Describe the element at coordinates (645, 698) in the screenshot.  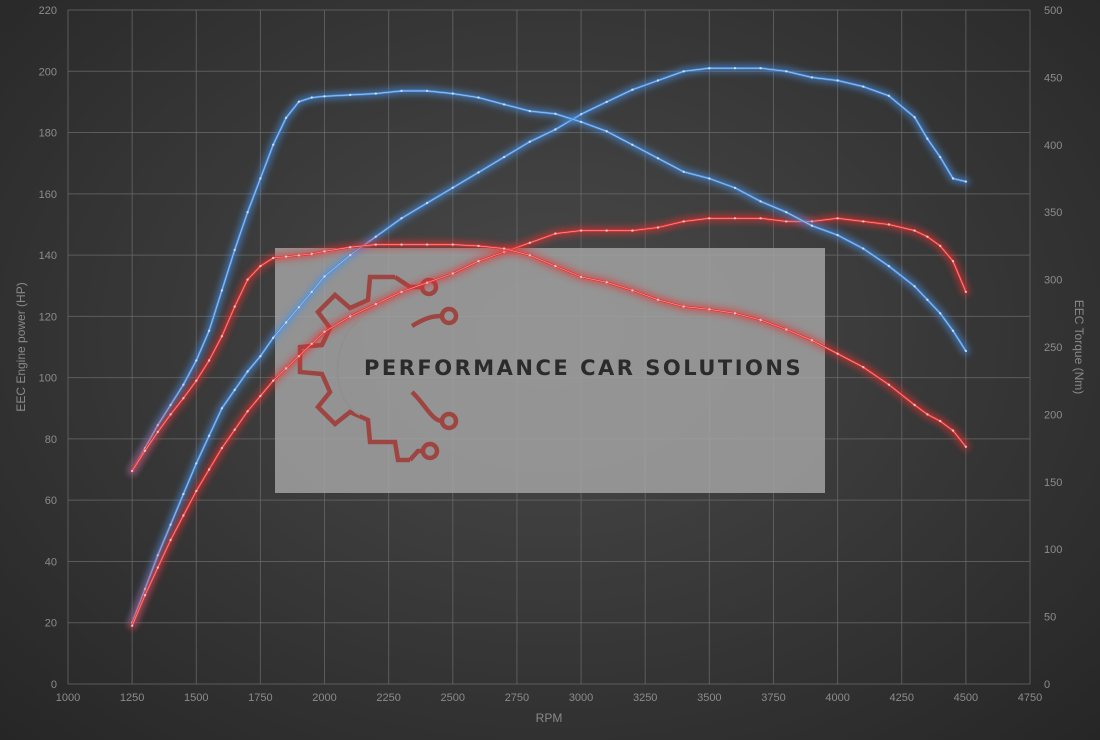
I see `x-tick-label: 3250` at that location.